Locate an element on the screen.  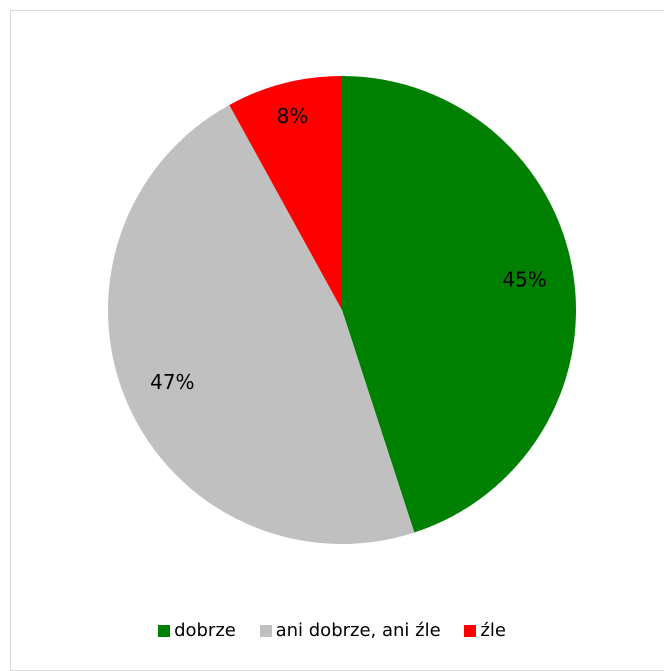
pie-slice-le is located at coordinates (285, 193).